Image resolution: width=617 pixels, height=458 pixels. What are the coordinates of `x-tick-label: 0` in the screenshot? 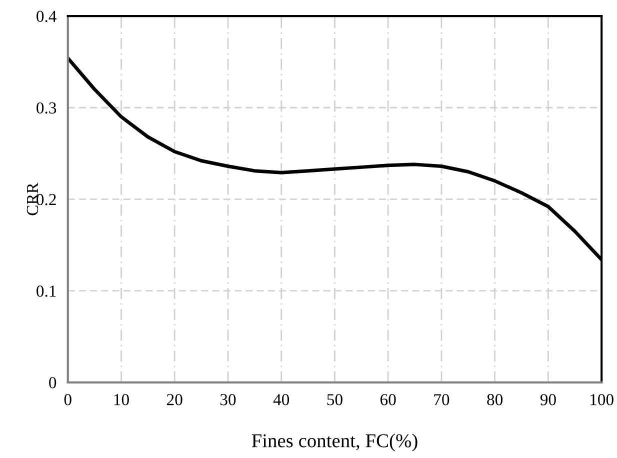 It's located at (68, 400).